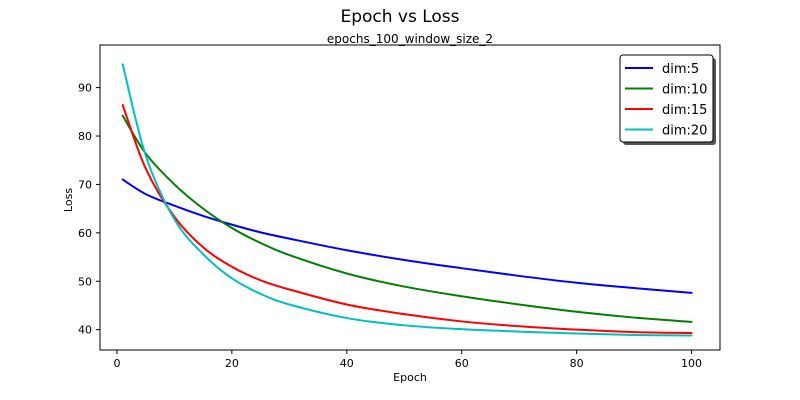 This screenshot has width=800, height=400. What do you see at coordinates (577, 363) in the screenshot?
I see `x-tick-label: 80` at bounding box center [577, 363].